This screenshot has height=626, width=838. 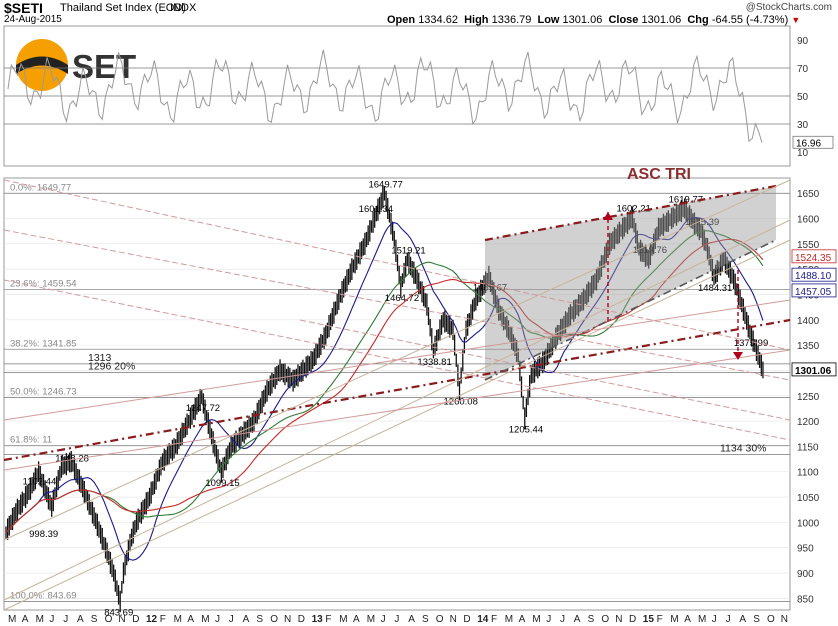 I want to click on rsi-last-value: 16.96, so click(x=808, y=143).